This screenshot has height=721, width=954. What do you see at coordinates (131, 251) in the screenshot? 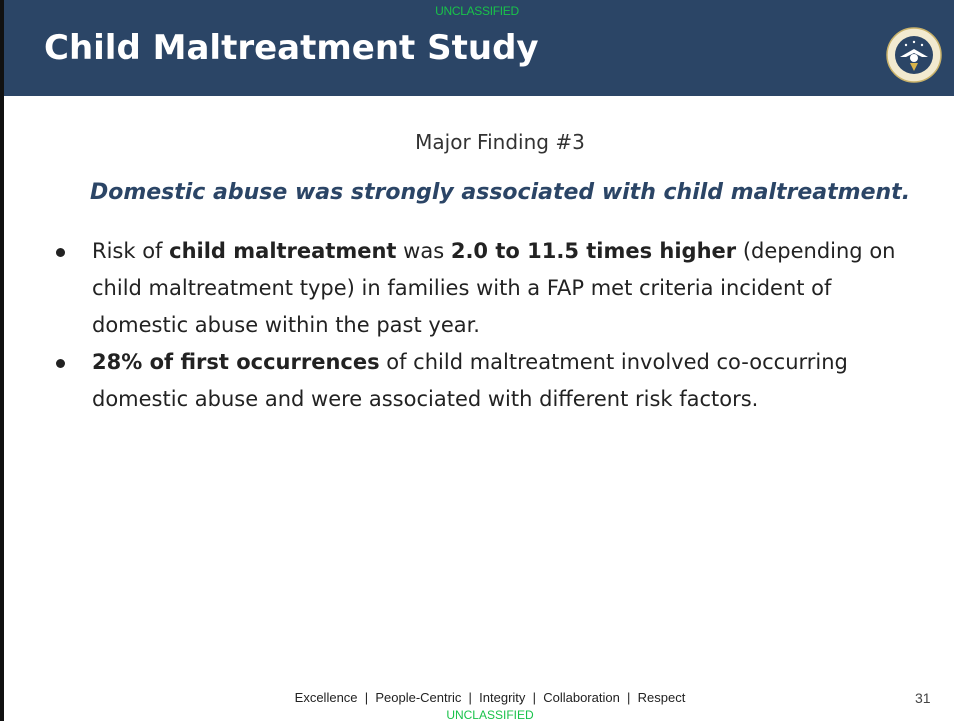
I see `text: Risk of` at bounding box center [131, 251].